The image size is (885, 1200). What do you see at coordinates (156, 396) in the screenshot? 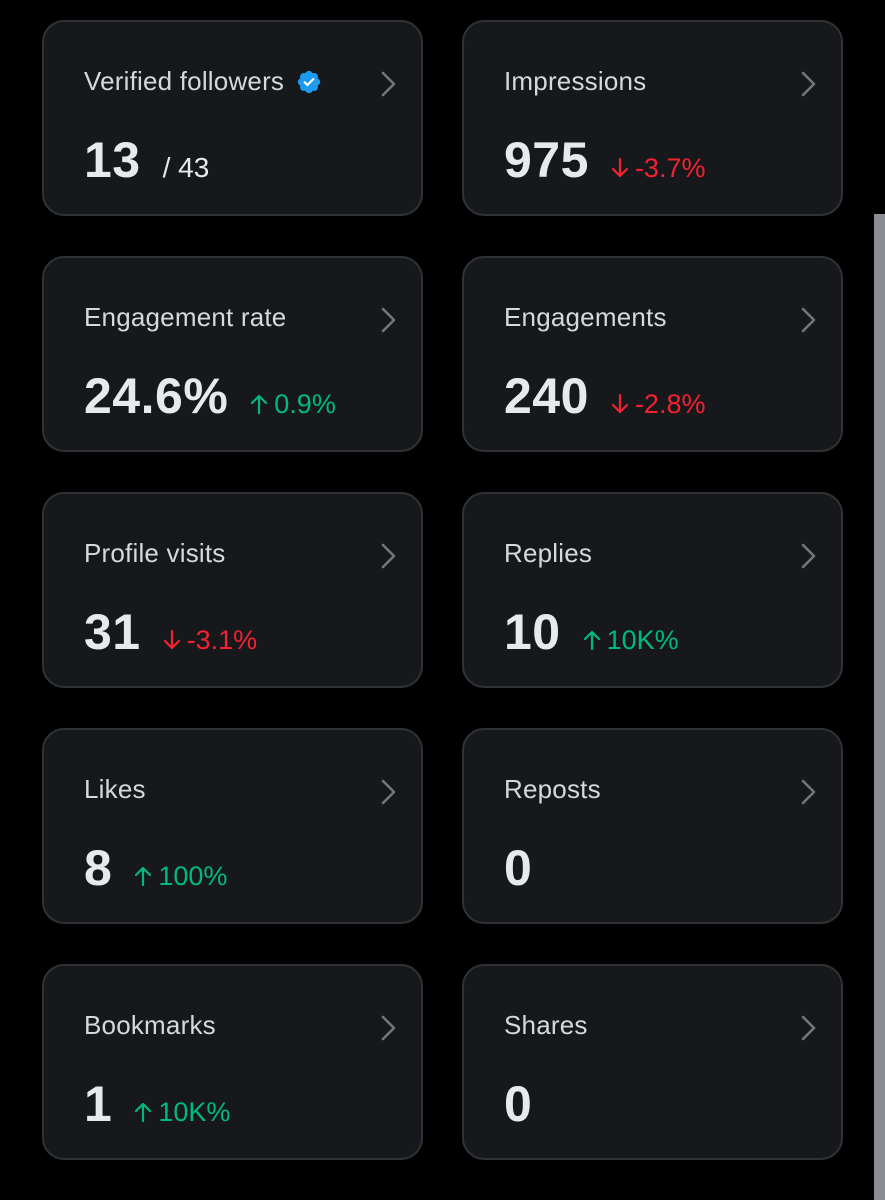
I see `metric-value: 24.6%` at bounding box center [156, 396].